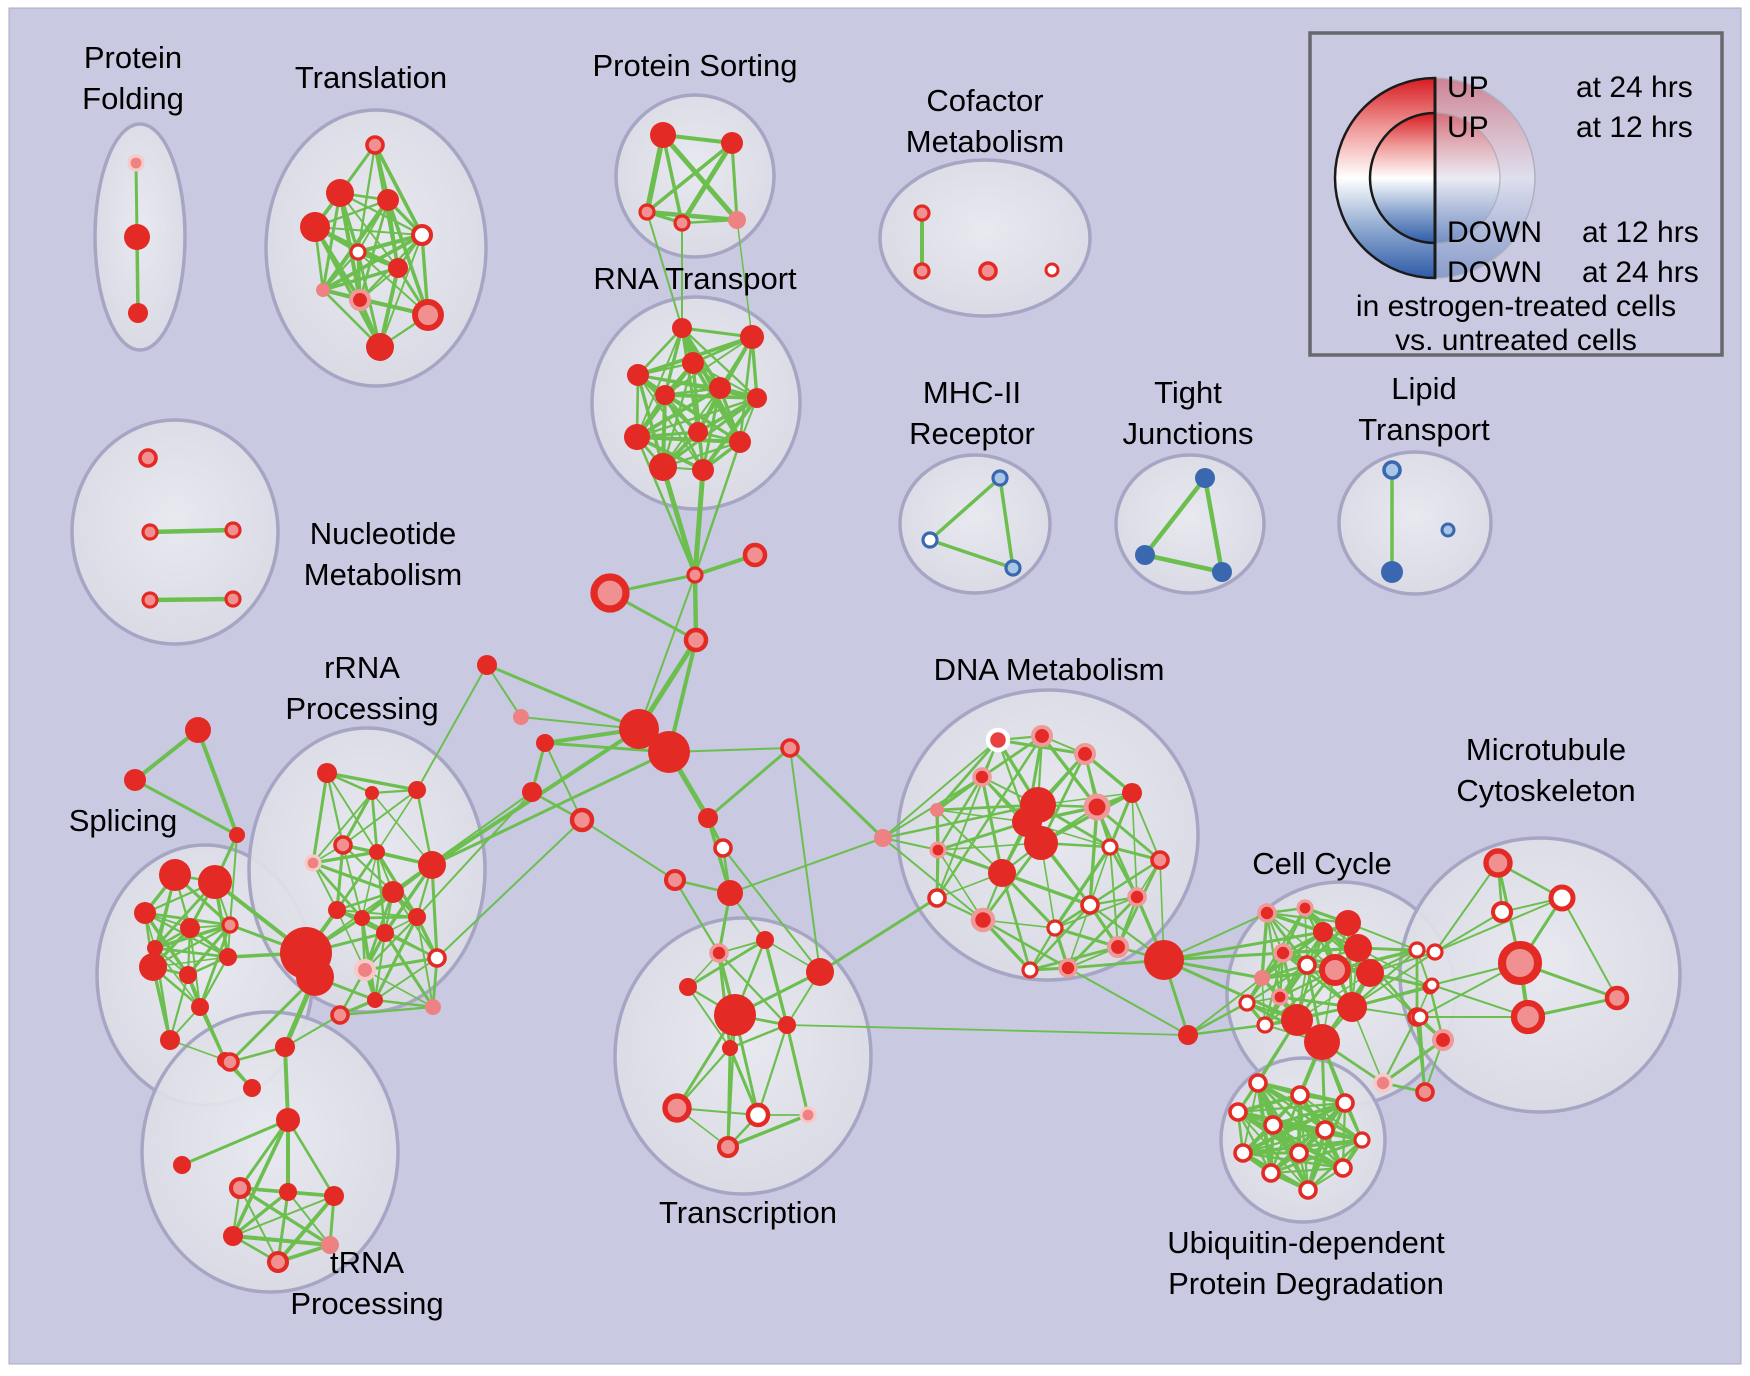 The height and width of the screenshot is (1376, 1750). I want to click on interaction-edge-lk0-sc0, so click(749, 783).